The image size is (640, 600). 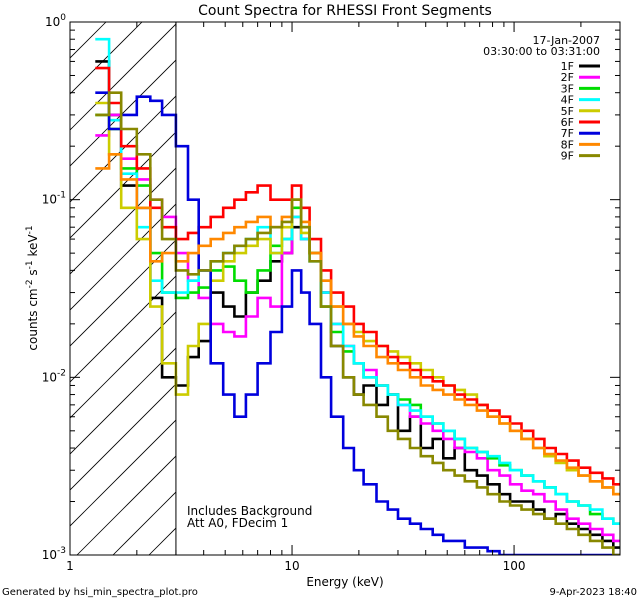 I want to click on date-label: 17-Jan-2007, so click(x=567, y=40).